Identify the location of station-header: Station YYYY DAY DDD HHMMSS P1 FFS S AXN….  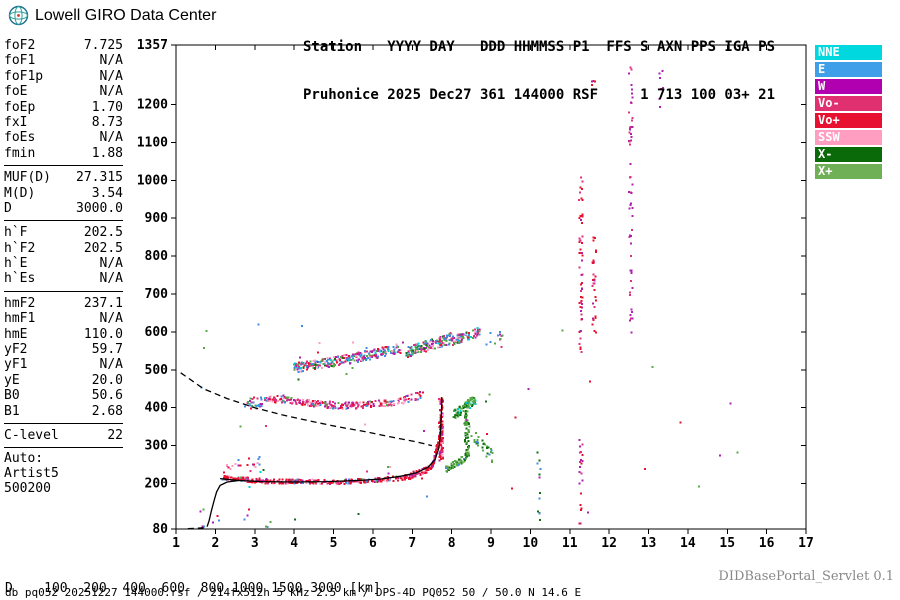
(539, 71).